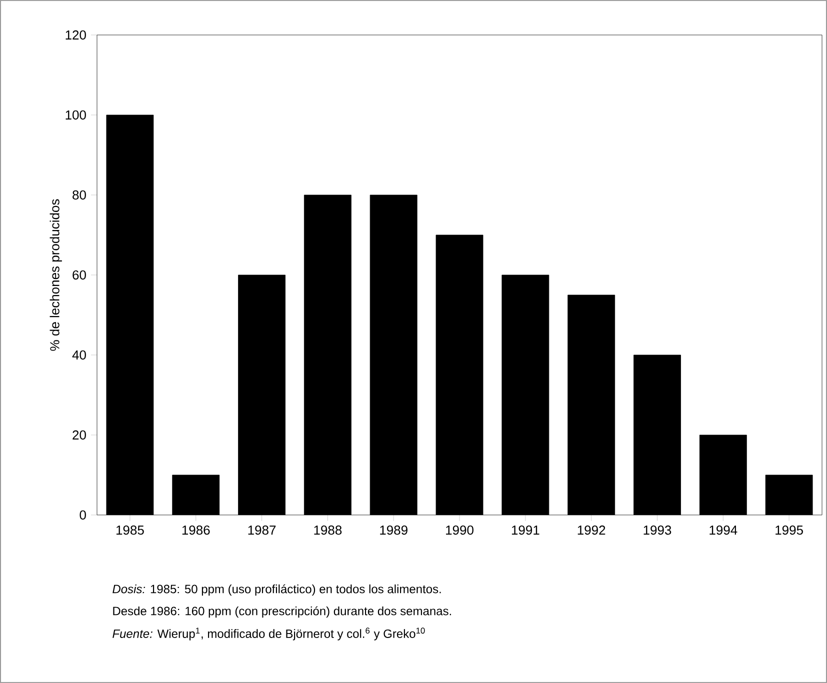  What do you see at coordinates (196, 530) in the screenshot?
I see `x-tick-label: 1986` at bounding box center [196, 530].